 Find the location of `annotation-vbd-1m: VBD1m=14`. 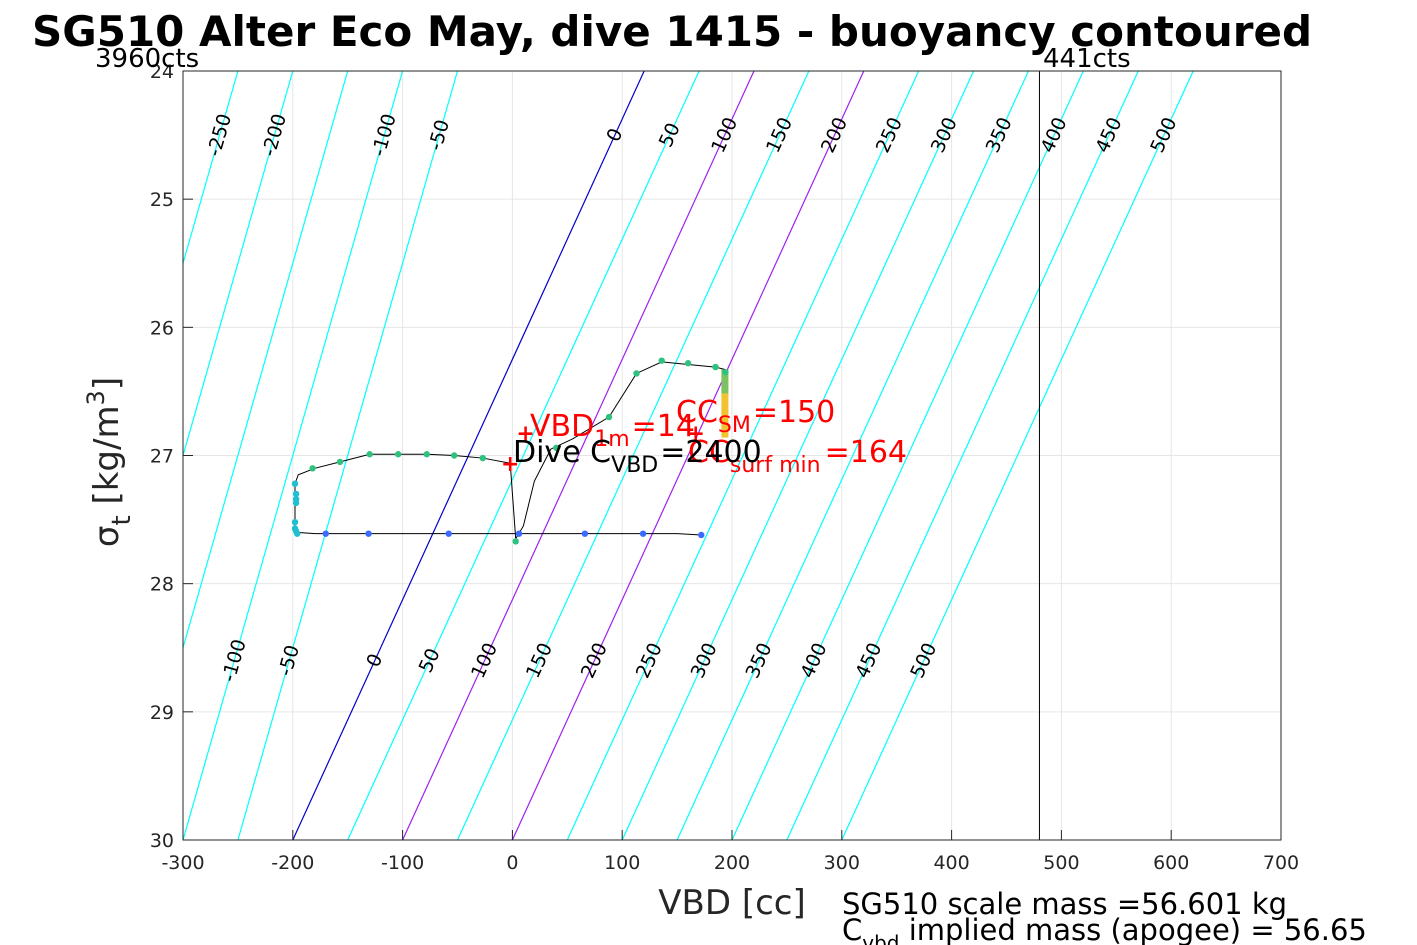

annotation-vbd-1m: VBD1m=14 is located at coordinates (612, 430).